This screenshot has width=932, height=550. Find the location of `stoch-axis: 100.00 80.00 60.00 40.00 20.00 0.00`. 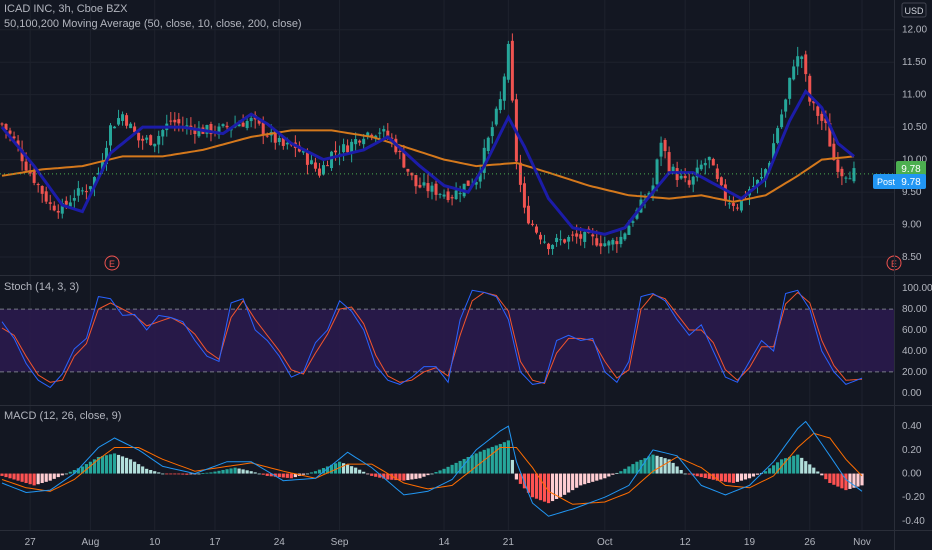

stoch-axis: 100.00 80.00 60.00 40.00 20.00 0.00 is located at coordinates (917, 341).